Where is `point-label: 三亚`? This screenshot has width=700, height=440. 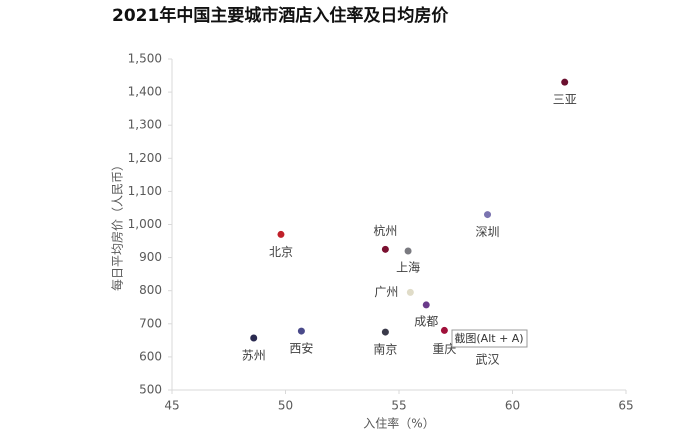
point-label: 三亚 is located at coordinates (565, 100).